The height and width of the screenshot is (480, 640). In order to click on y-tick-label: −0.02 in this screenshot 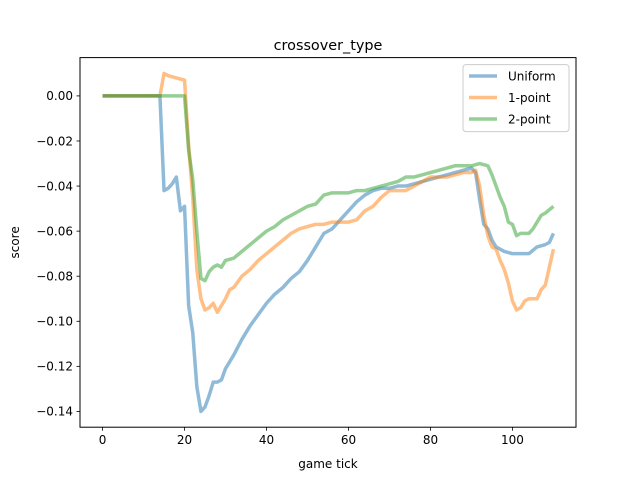, I will do `click(54, 141)`.